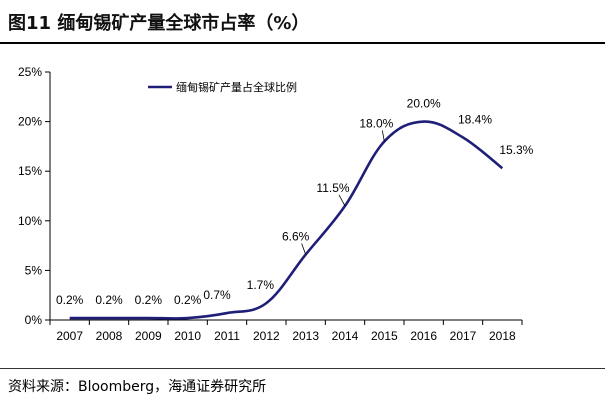 This screenshot has width=605, height=407. What do you see at coordinates (463, 336) in the screenshot?
I see `x-tick-label: 2017` at bounding box center [463, 336].